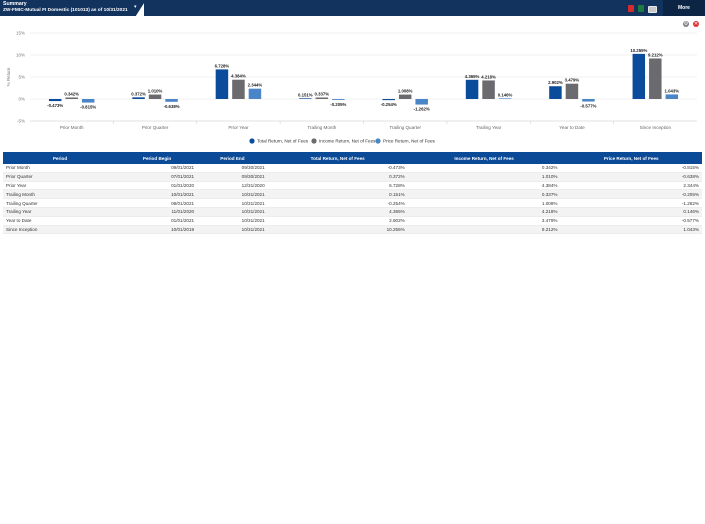 The width and height of the screenshot is (705, 524). I want to click on print-icon, so click(652, 9).